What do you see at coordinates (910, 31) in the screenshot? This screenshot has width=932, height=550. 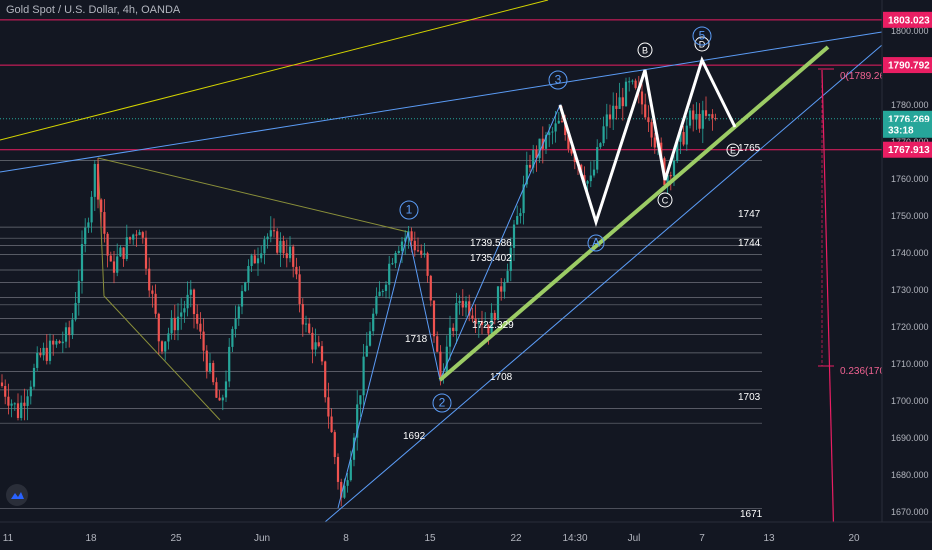 I see `y-tick-label: 1800.000` at bounding box center [910, 31].